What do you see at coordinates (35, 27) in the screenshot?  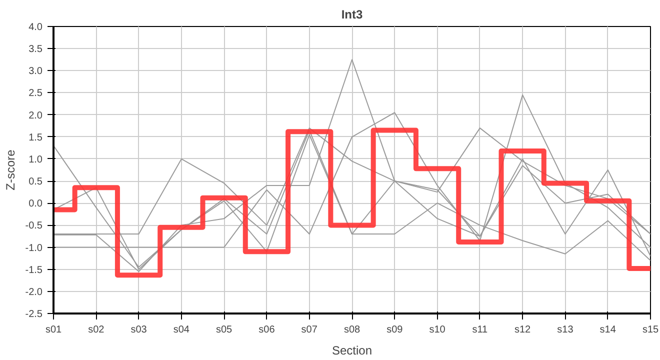 I see `y-tick-label: 4.0` at bounding box center [35, 27].